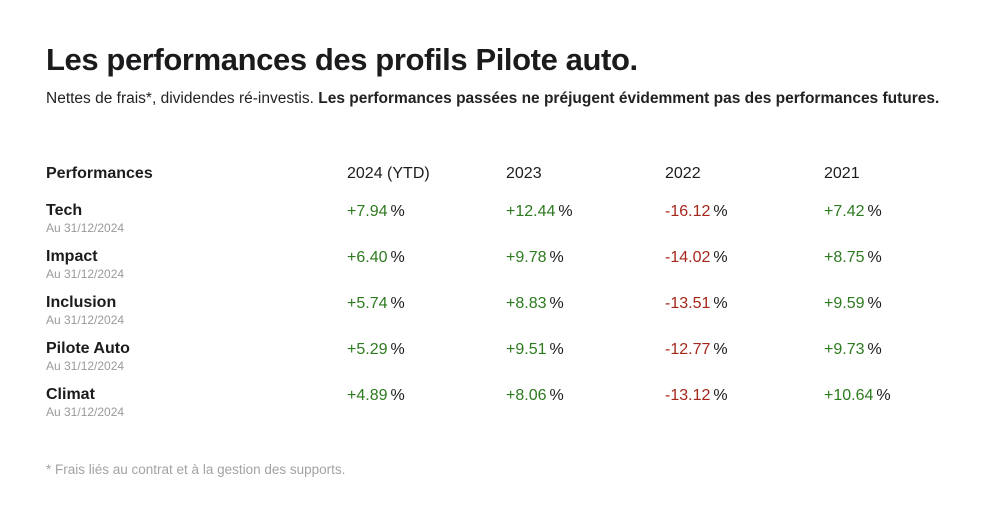 Image resolution: width=1004 pixels, height=510 pixels. I want to click on performance-cell: +7.94%, so click(376, 212).